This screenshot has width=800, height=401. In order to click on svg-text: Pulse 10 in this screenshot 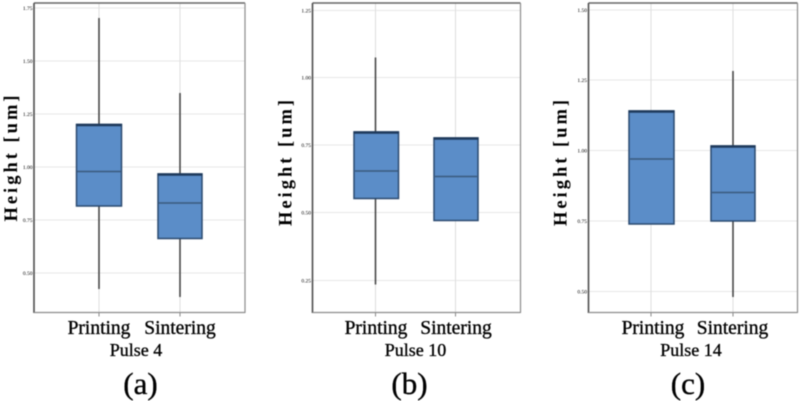, I will do `click(416, 350)`.